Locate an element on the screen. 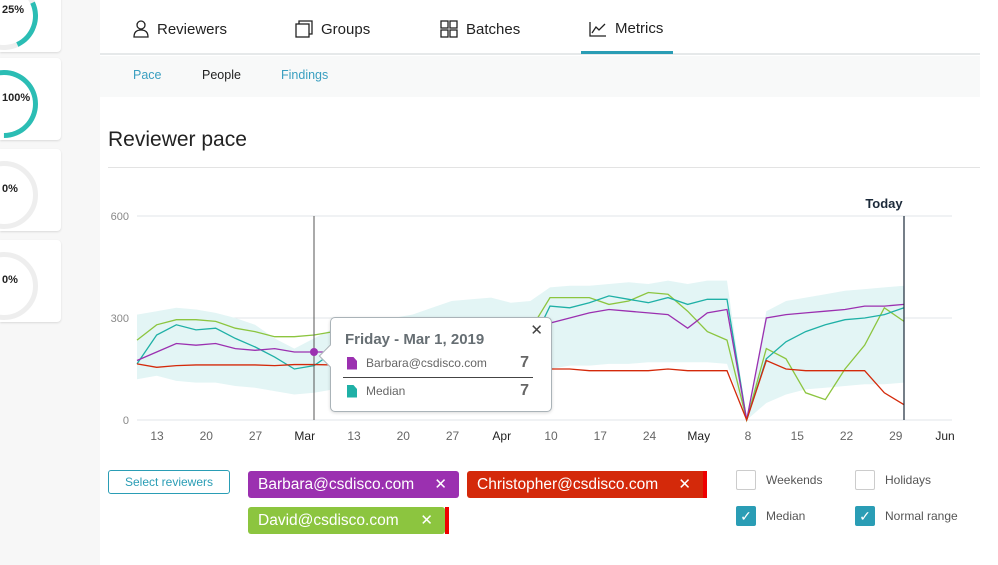 This screenshot has width=998, height=565. reviewer-chip: David@csdisco.com ✕ is located at coordinates (348, 520).